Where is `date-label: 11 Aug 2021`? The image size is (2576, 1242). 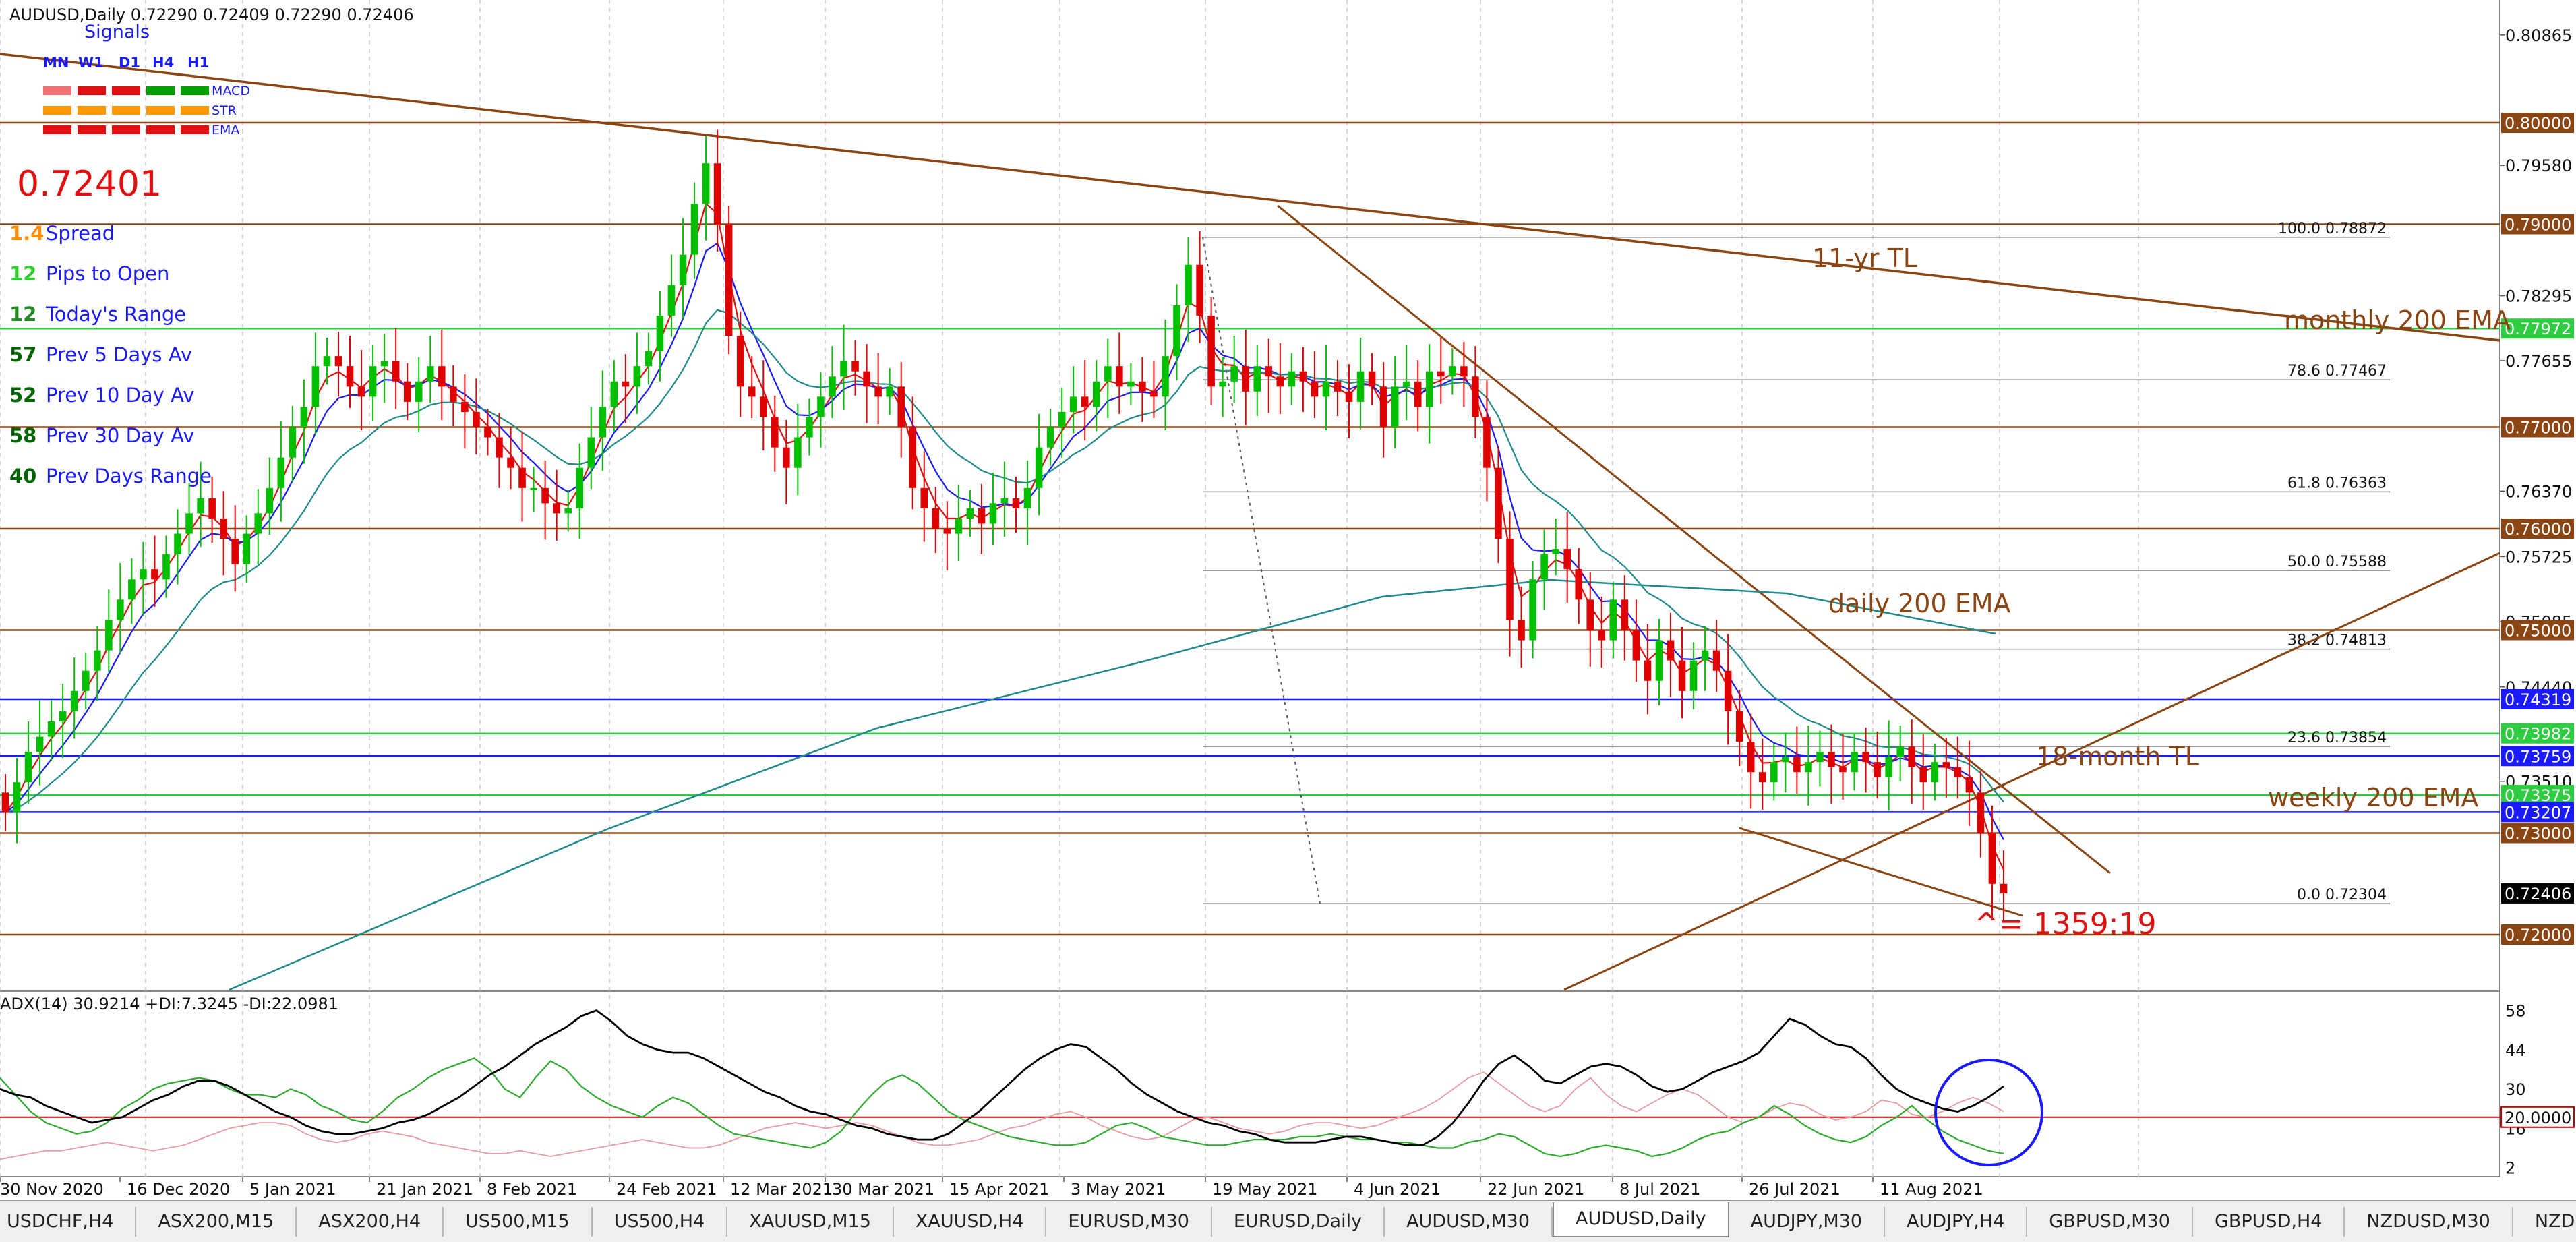 date-label: 11 Aug 2021 is located at coordinates (1931, 1189).